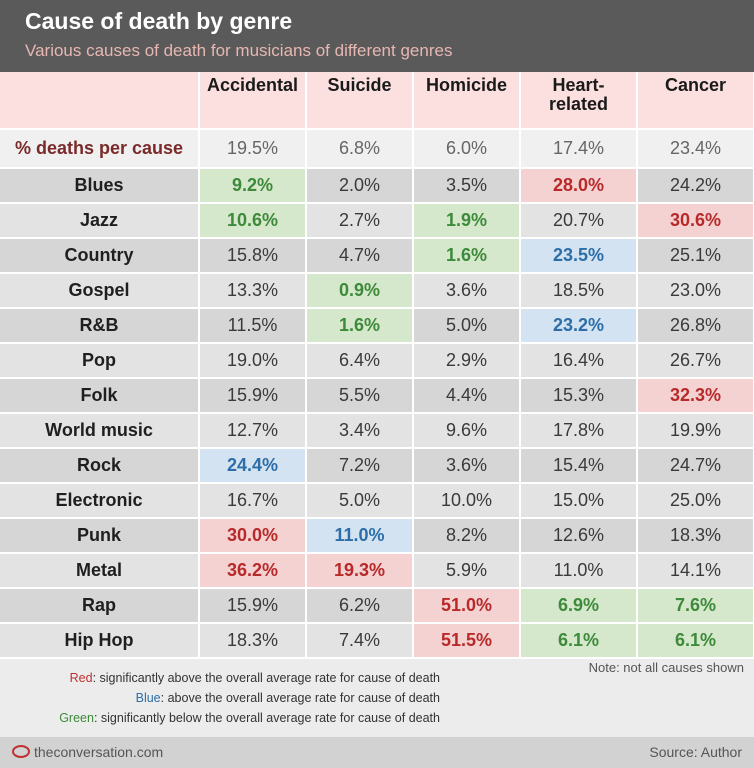 The height and width of the screenshot is (768, 754). What do you see at coordinates (76, 718) in the screenshot?
I see `legend-green-key: Green` at bounding box center [76, 718].